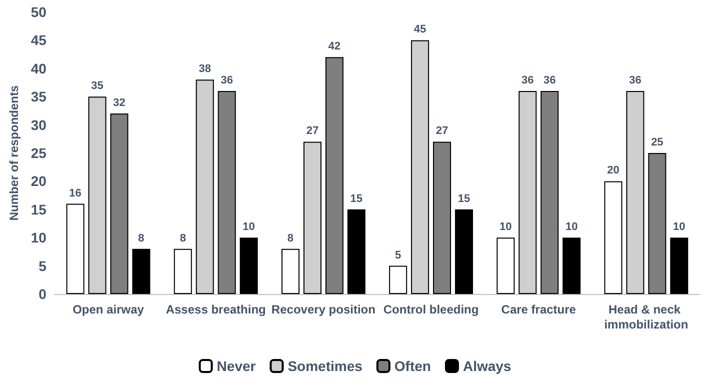 The width and height of the screenshot is (710, 386). Describe the element at coordinates (236, 366) in the screenshot. I see `legend-label: Never` at that location.